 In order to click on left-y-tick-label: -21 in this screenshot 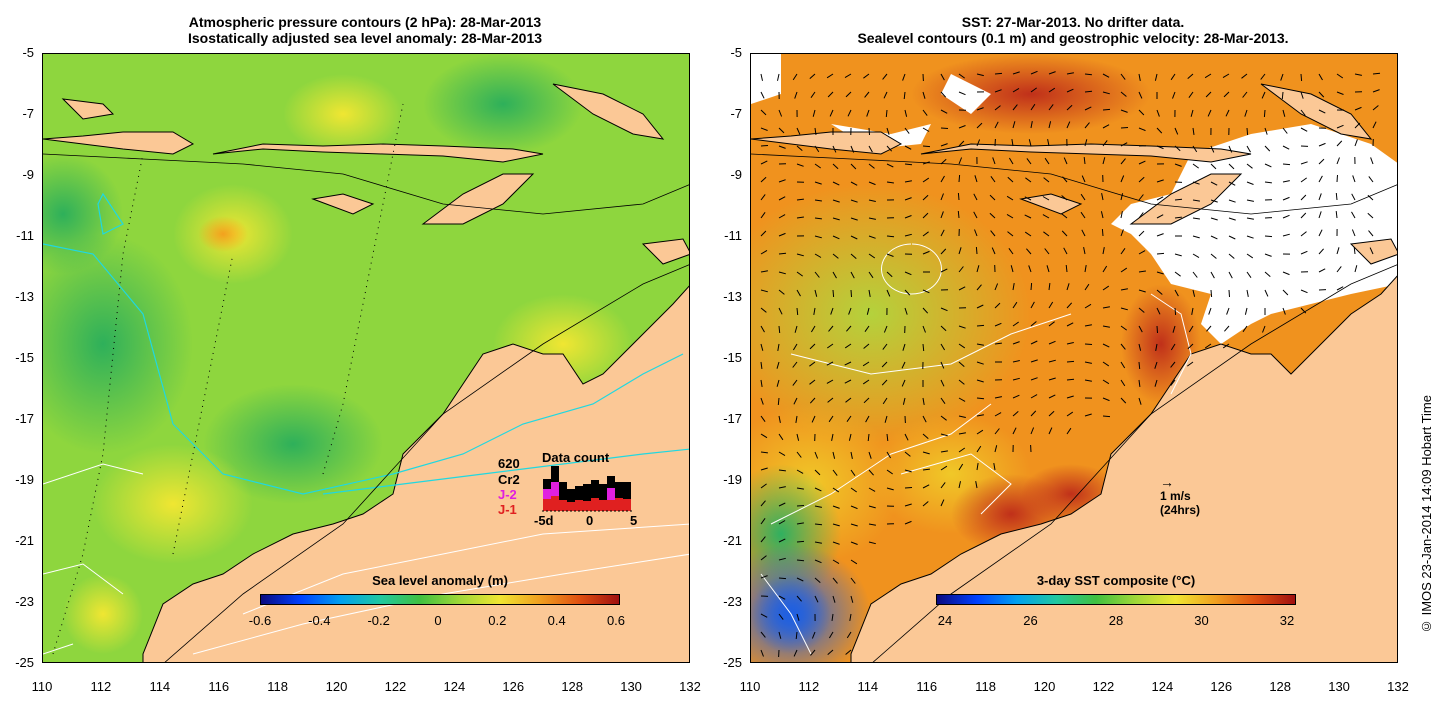, I will do `click(24, 540)`.